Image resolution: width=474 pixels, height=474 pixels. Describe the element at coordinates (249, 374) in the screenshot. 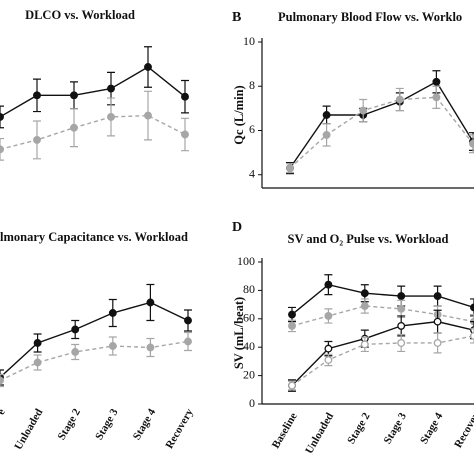

I see `y-tick-label: 20` at that location.